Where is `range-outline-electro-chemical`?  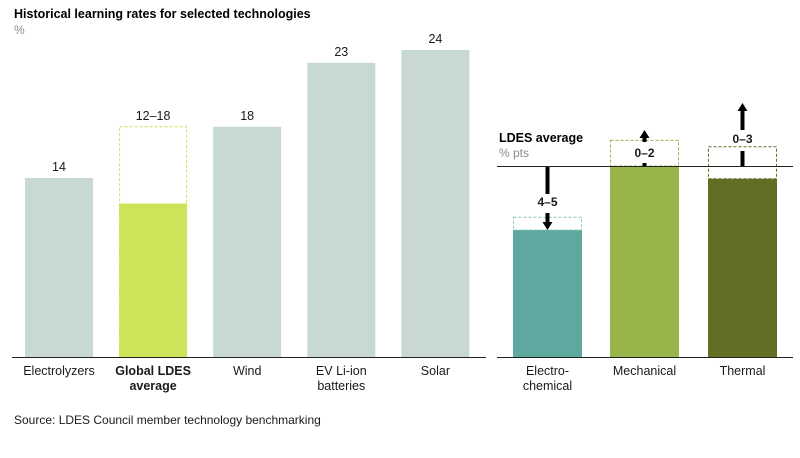
range-outline-electro-chemical is located at coordinates (547, 223).